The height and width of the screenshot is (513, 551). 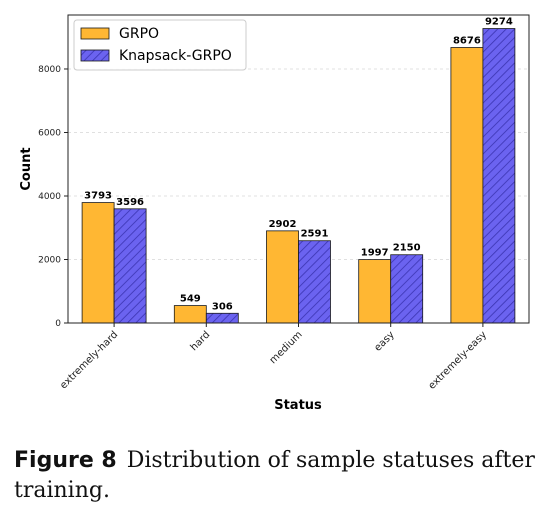 I want to click on y-tick-label: 2000, so click(x=49, y=260).